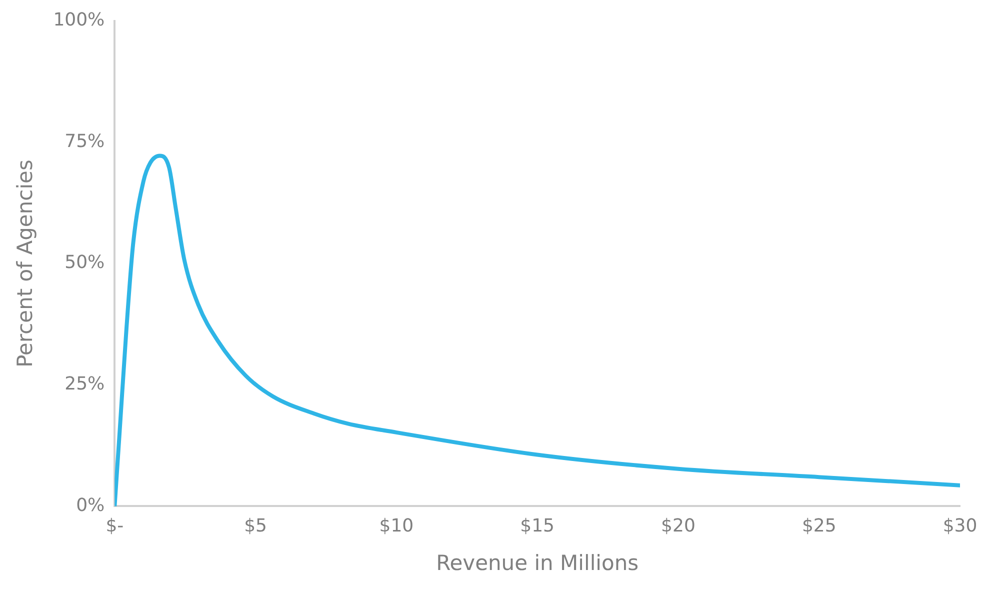 The height and width of the screenshot is (591, 1000). I want to click on x-tick-label: $-, so click(115, 526).